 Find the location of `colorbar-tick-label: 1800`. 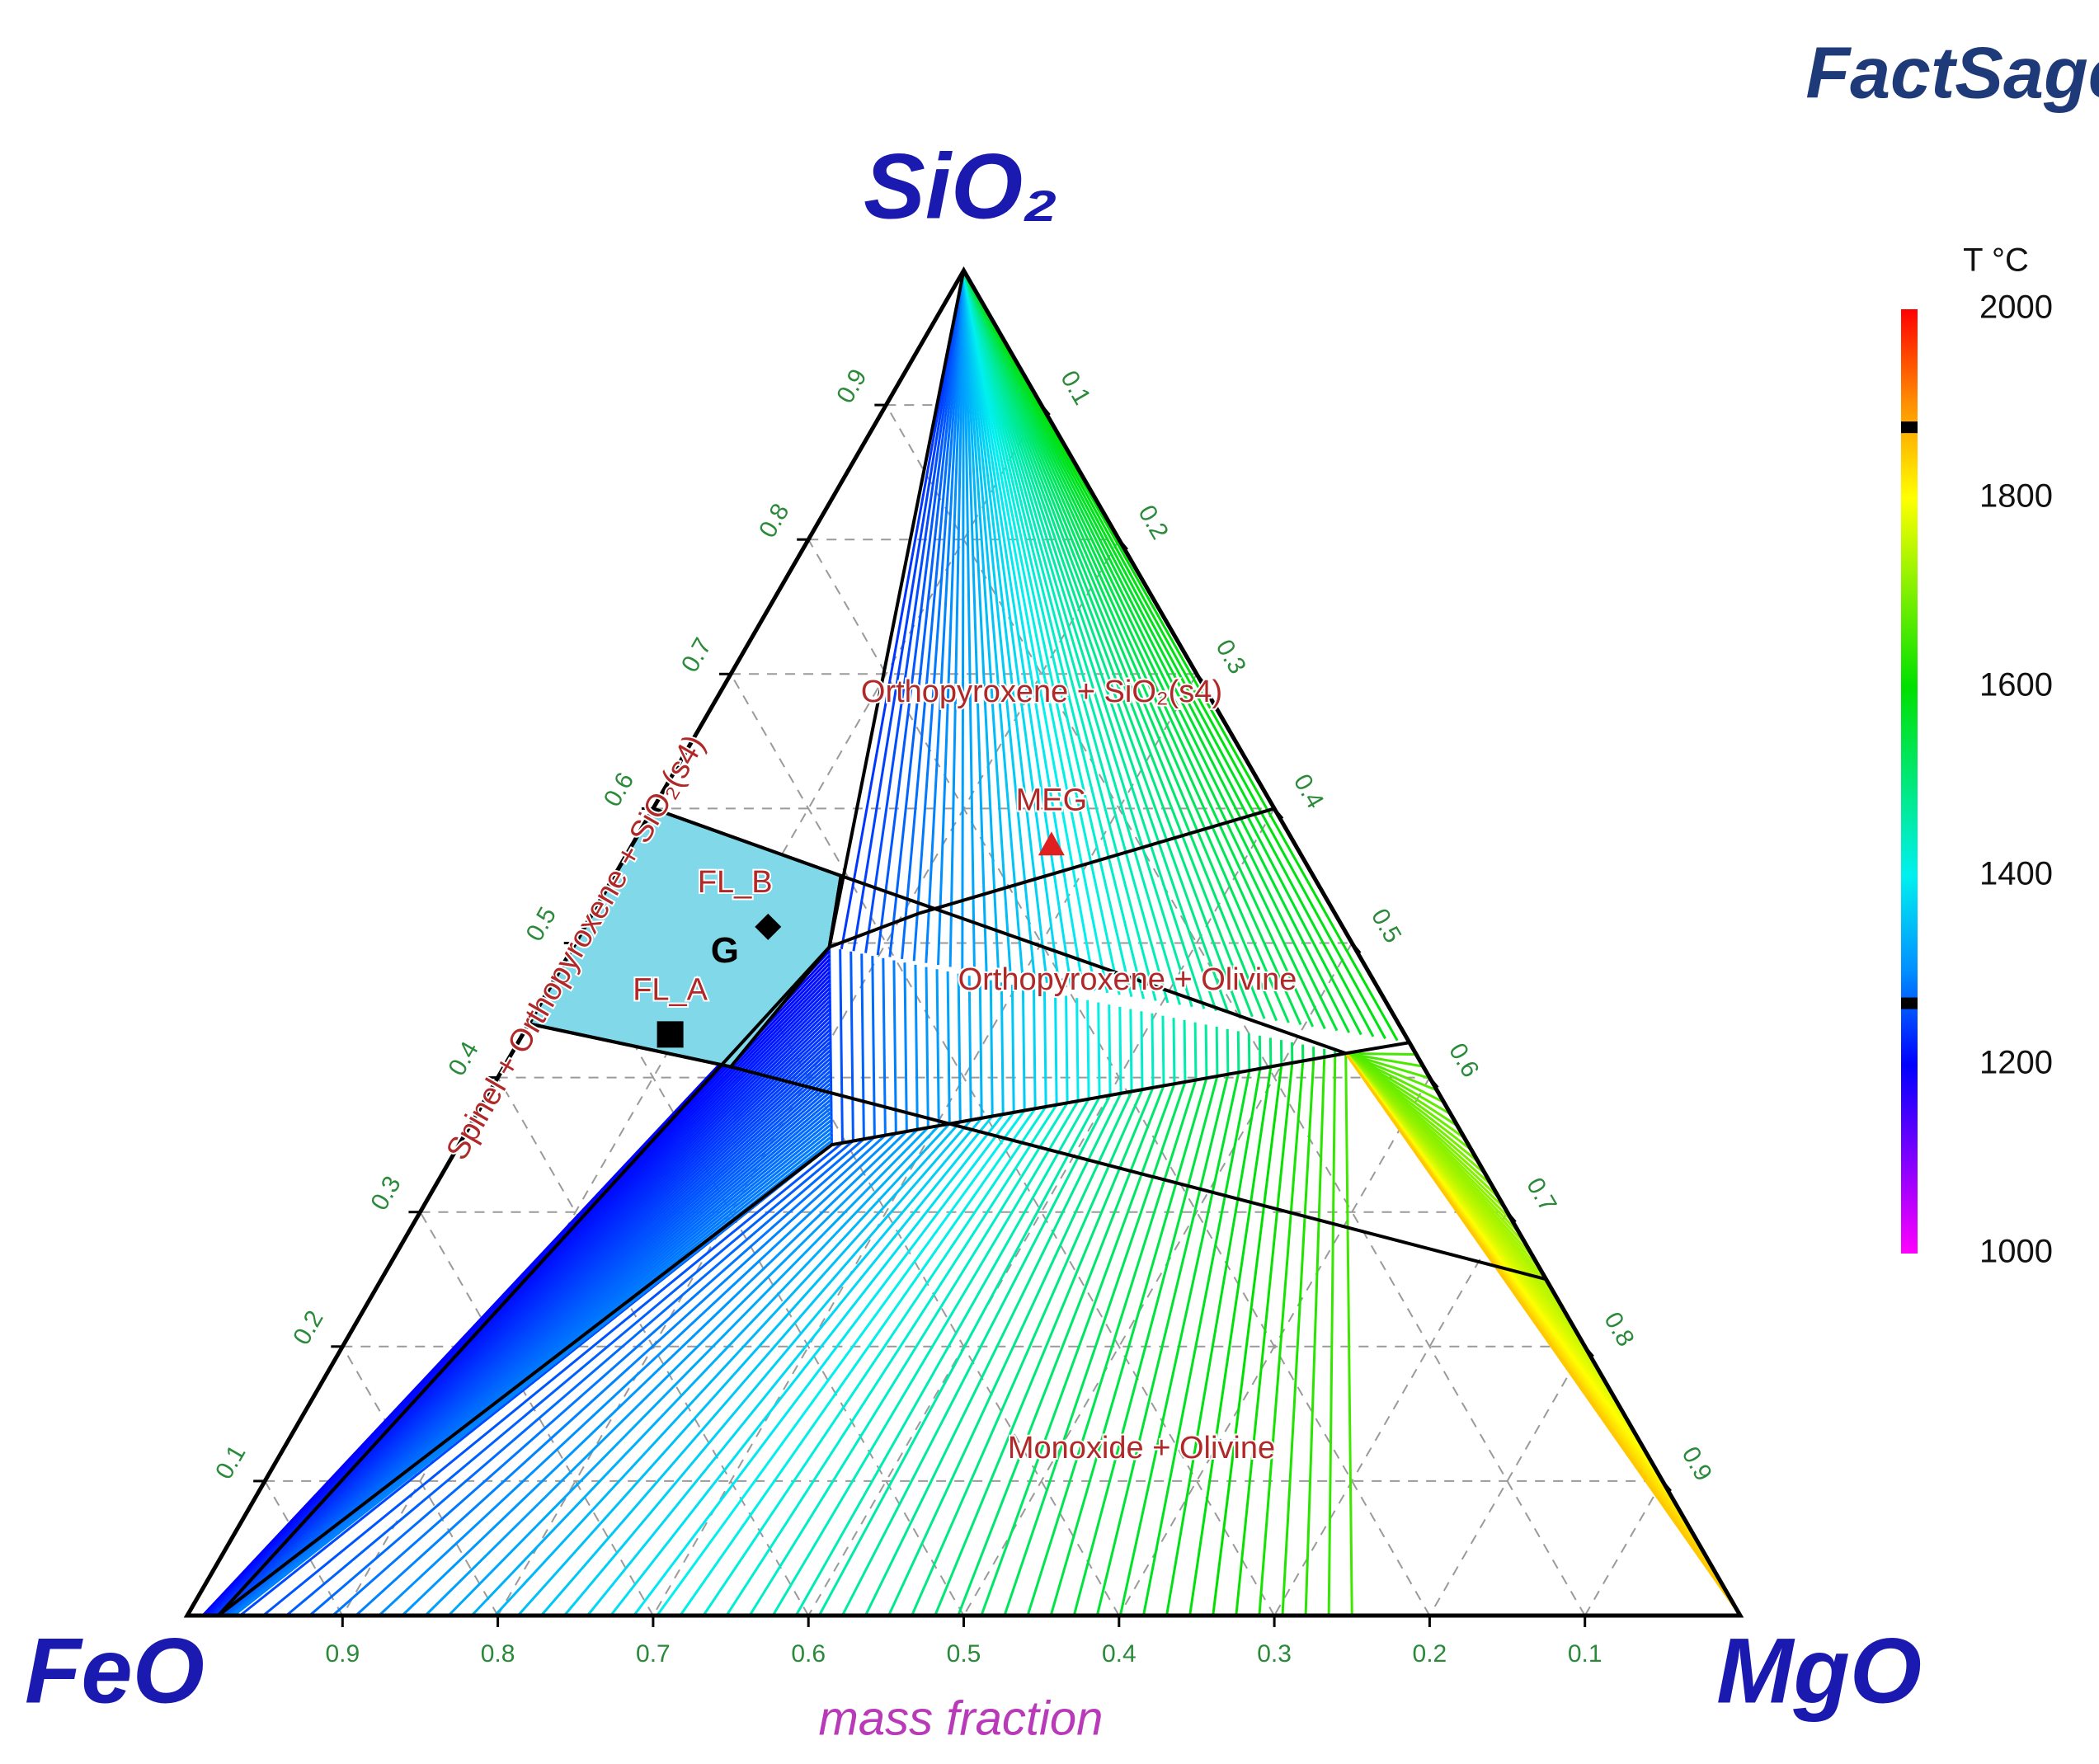

colorbar-tick-label: 1800 is located at coordinates (2016, 497).